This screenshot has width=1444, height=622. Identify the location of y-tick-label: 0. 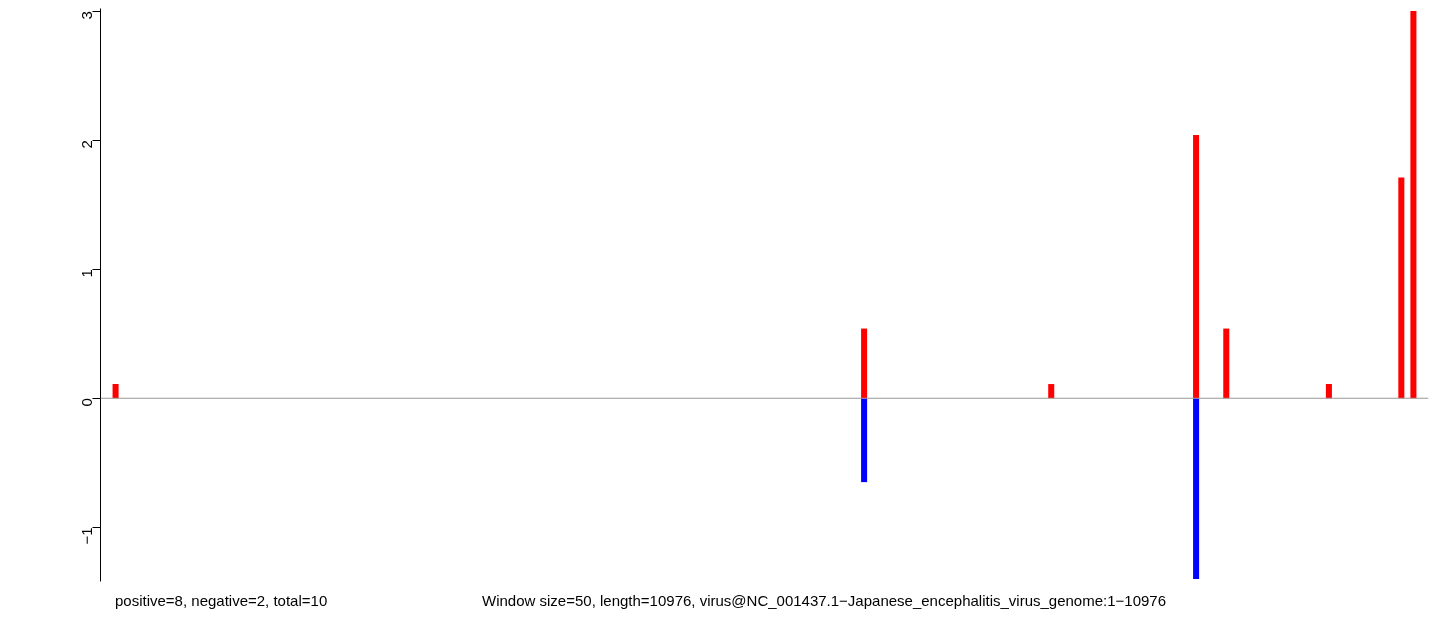
(87, 402).